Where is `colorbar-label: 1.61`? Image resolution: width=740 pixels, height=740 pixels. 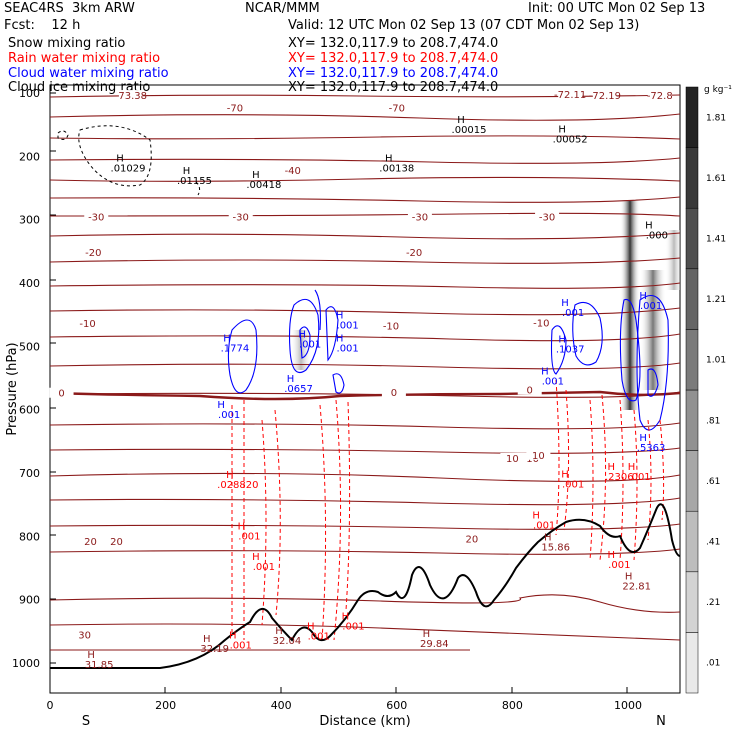 colorbar-label: 1.61 is located at coordinates (716, 179).